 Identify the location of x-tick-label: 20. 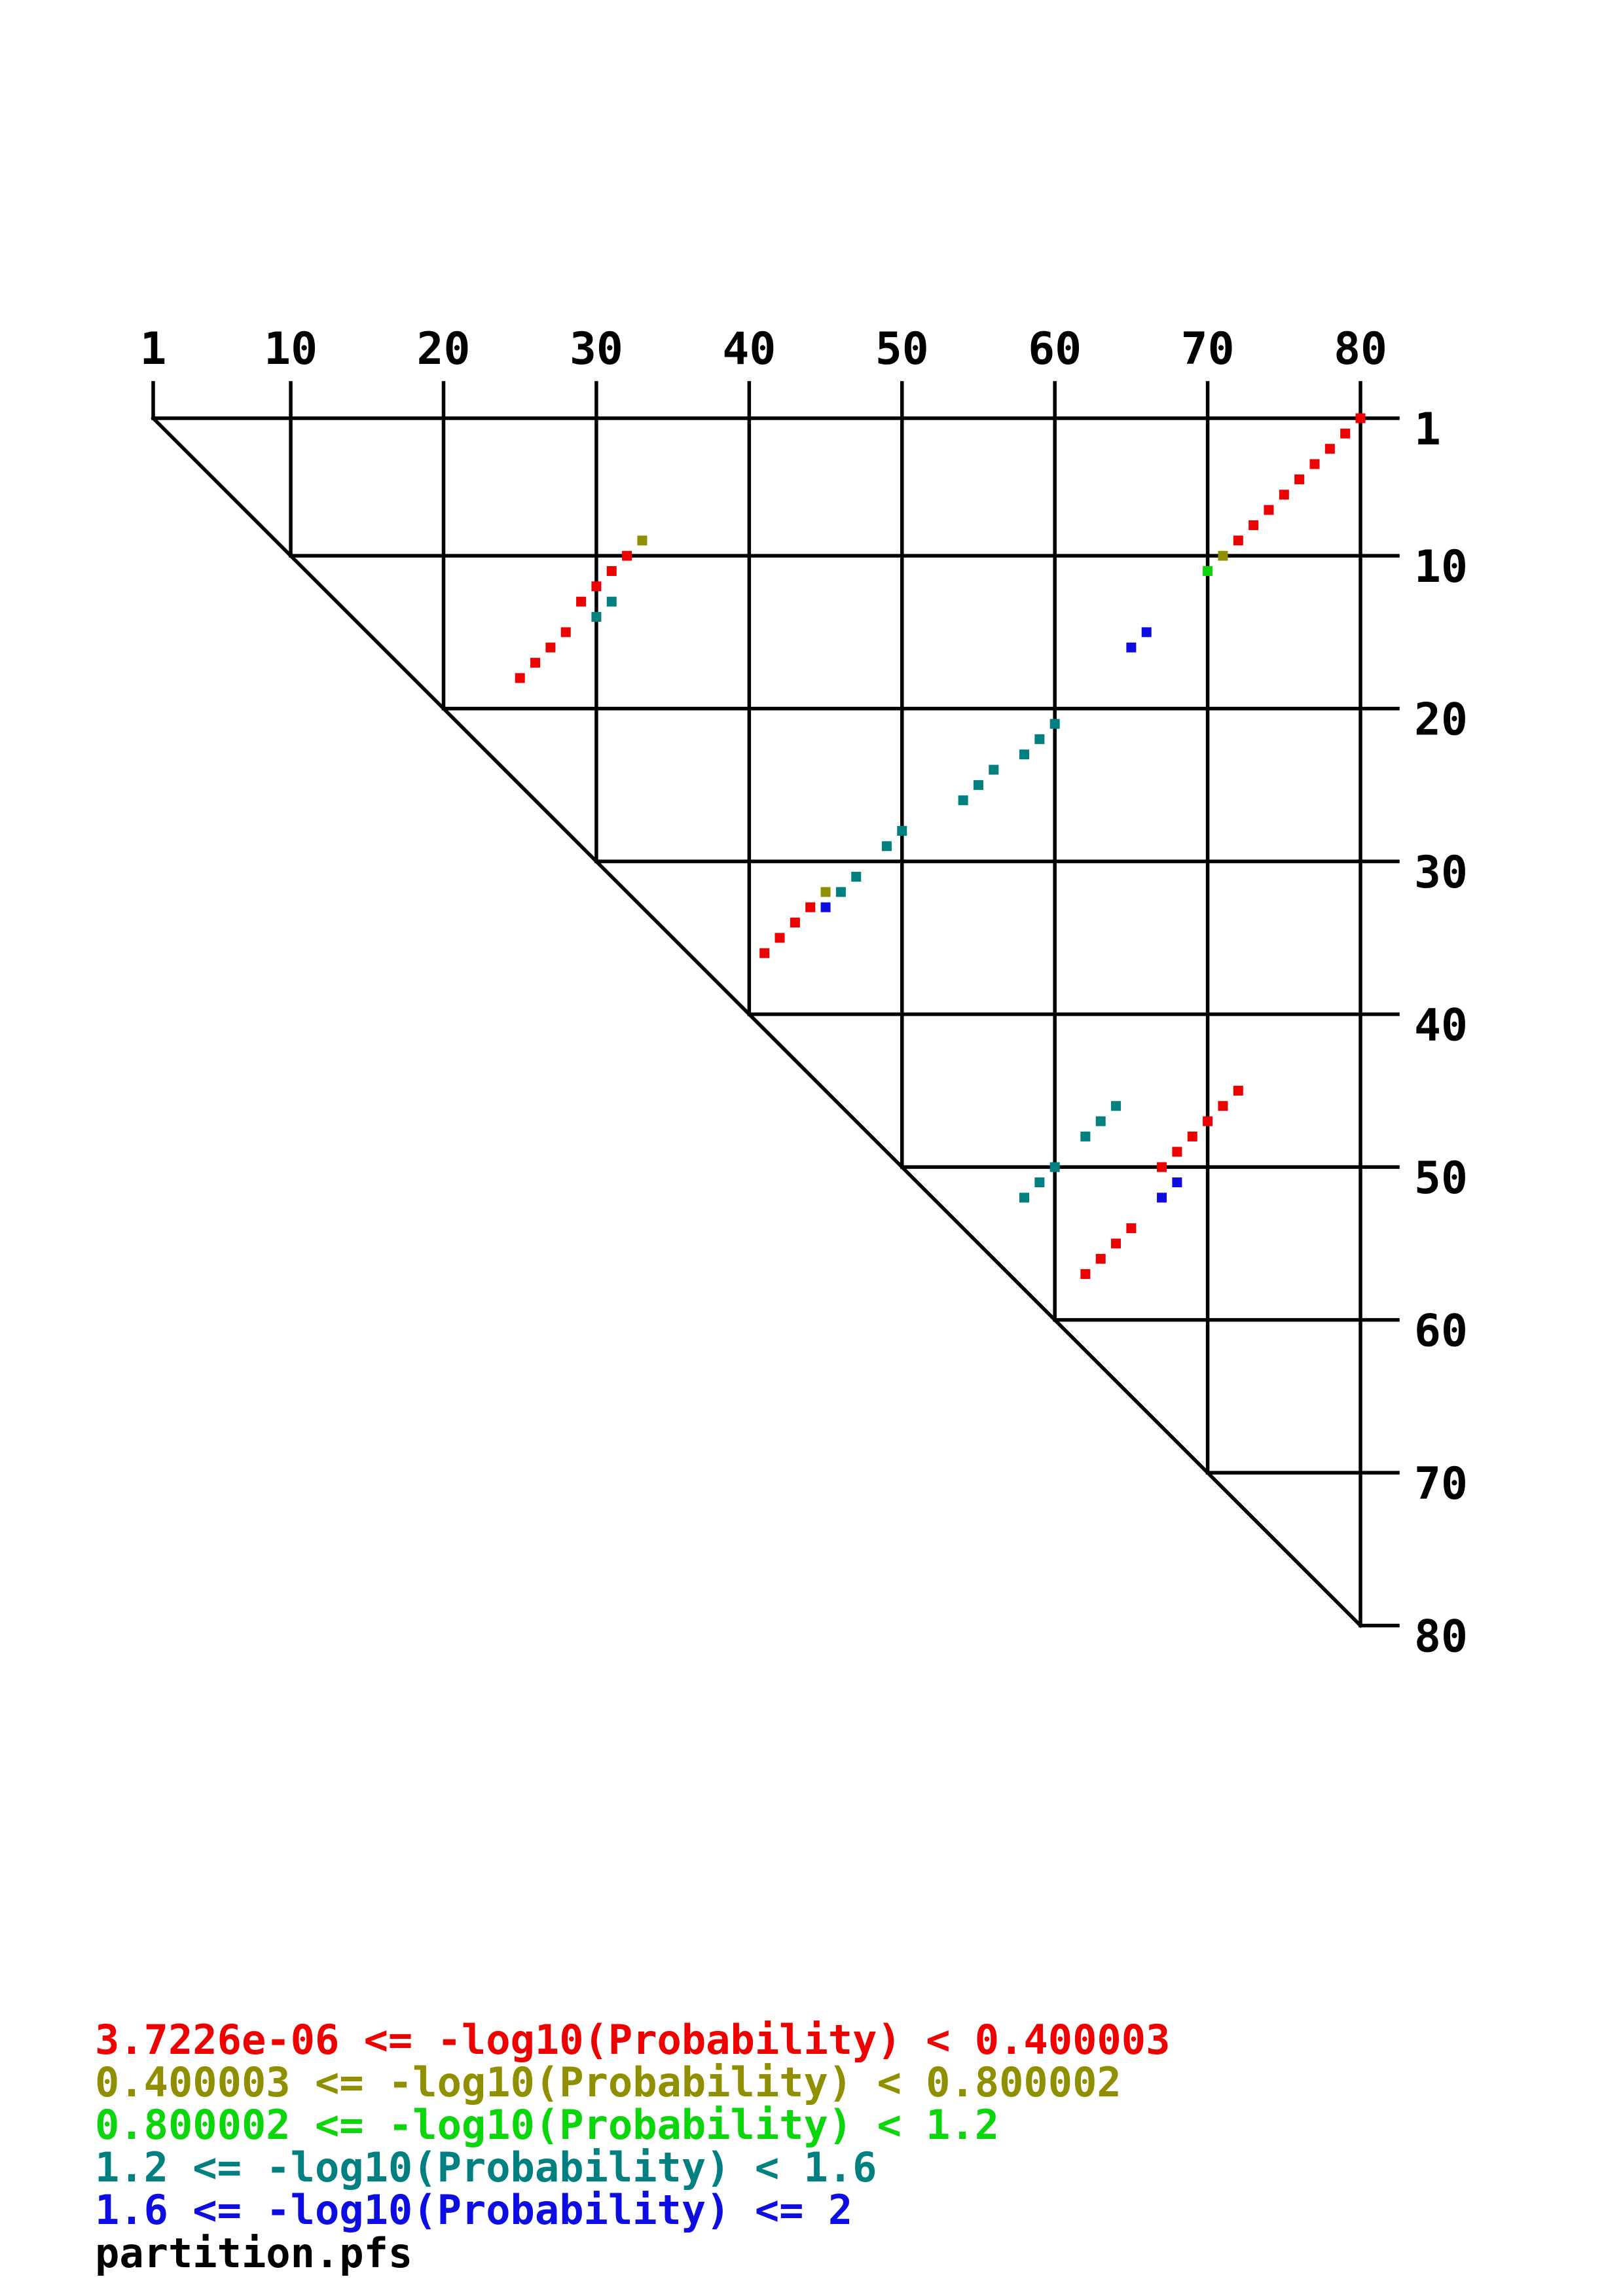
(444, 349).